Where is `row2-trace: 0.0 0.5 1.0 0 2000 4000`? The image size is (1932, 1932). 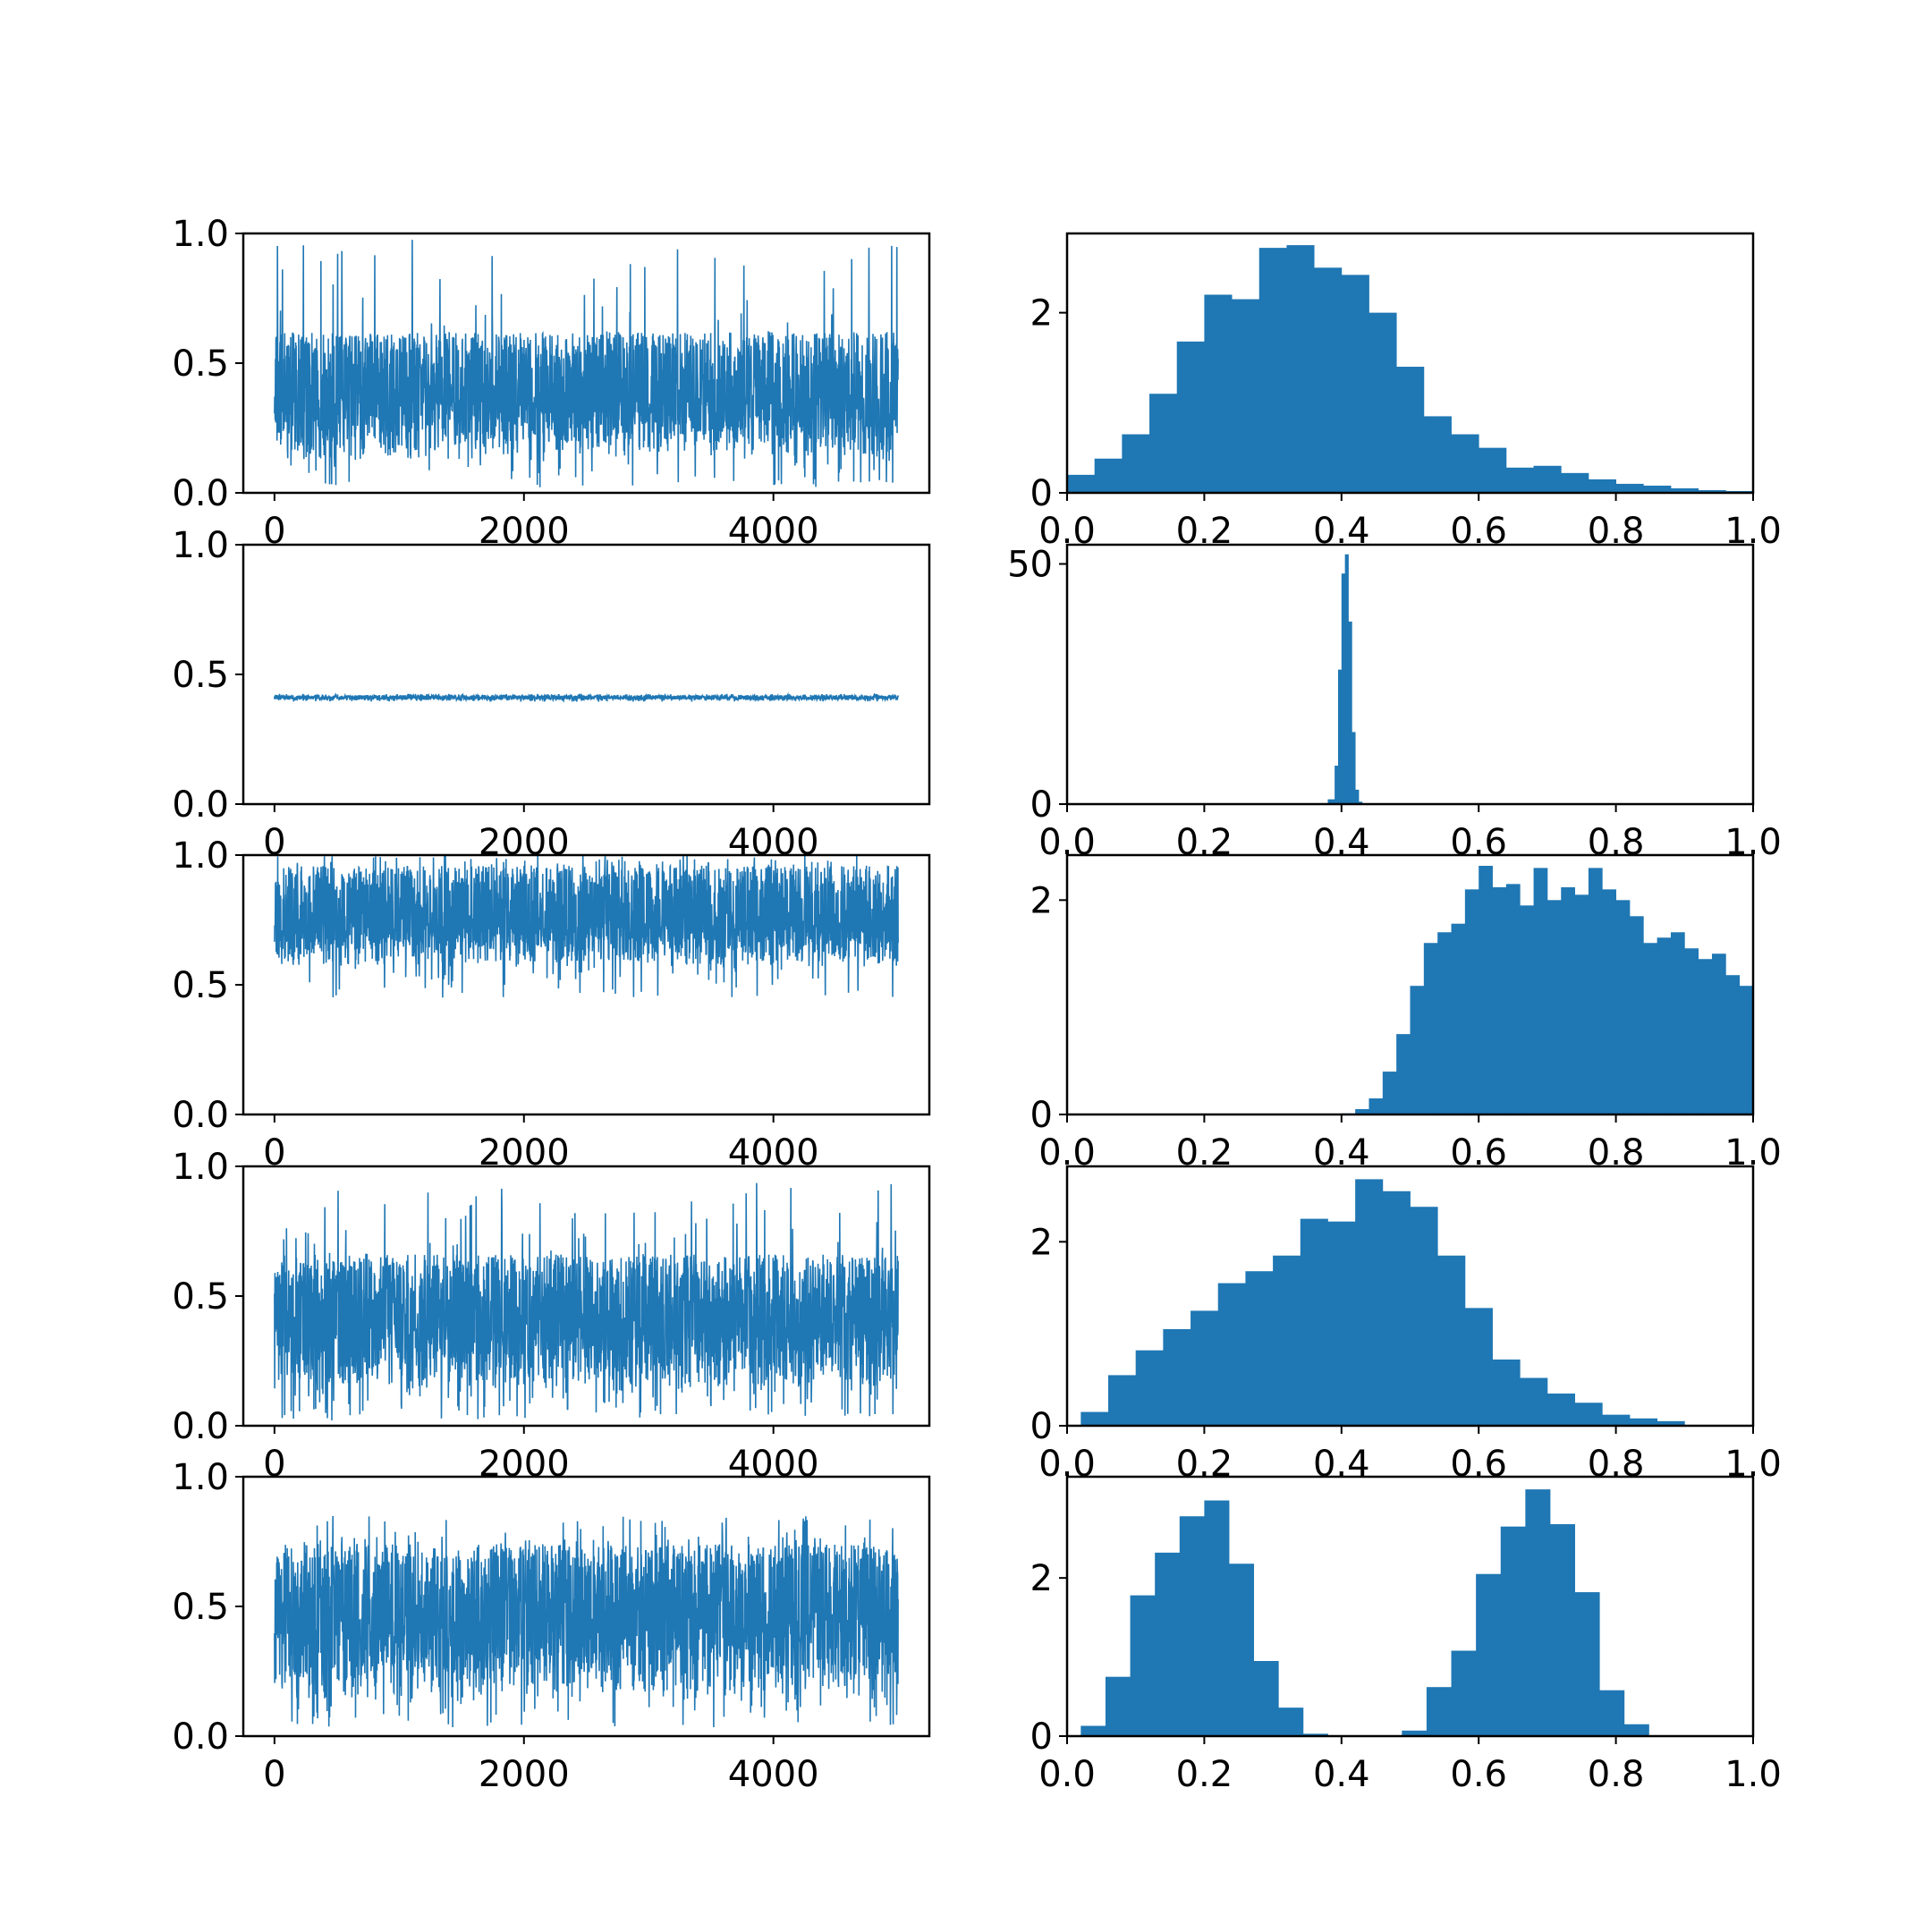 row2-trace: 0.0 0.5 1.0 0 2000 4000 is located at coordinates (551, 694).